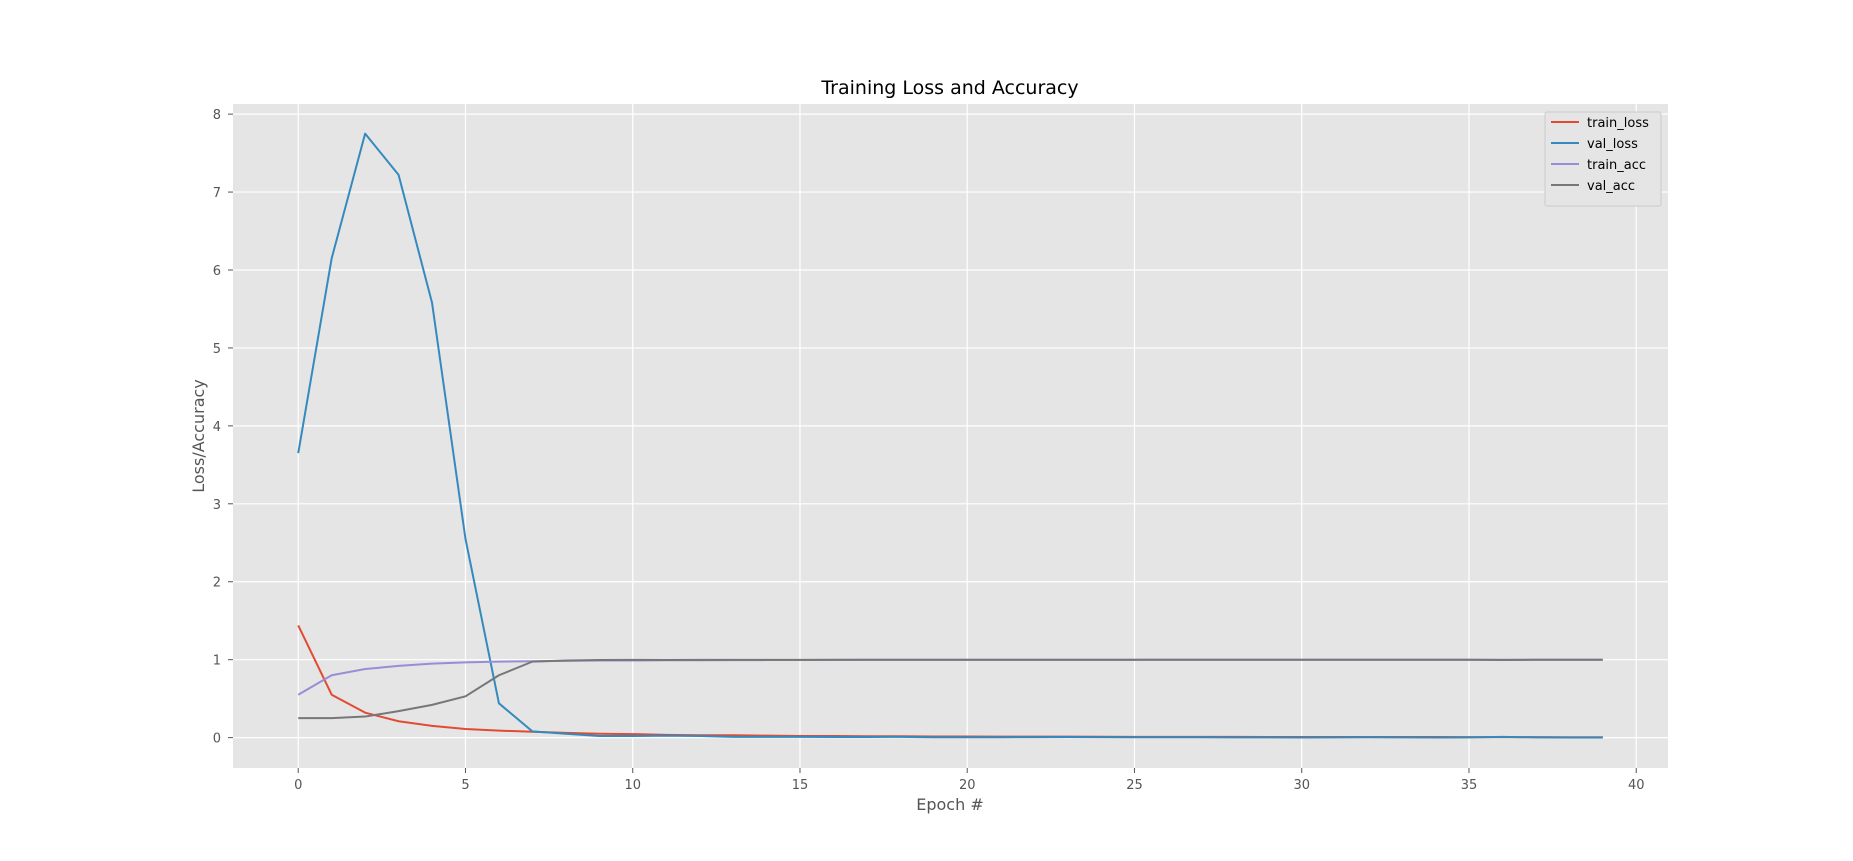 This screenshot has width=1853, height=861. Describe the element at coordinates (1301, 785) in the screenshot. I see `x-tick-label: 30` at that location.